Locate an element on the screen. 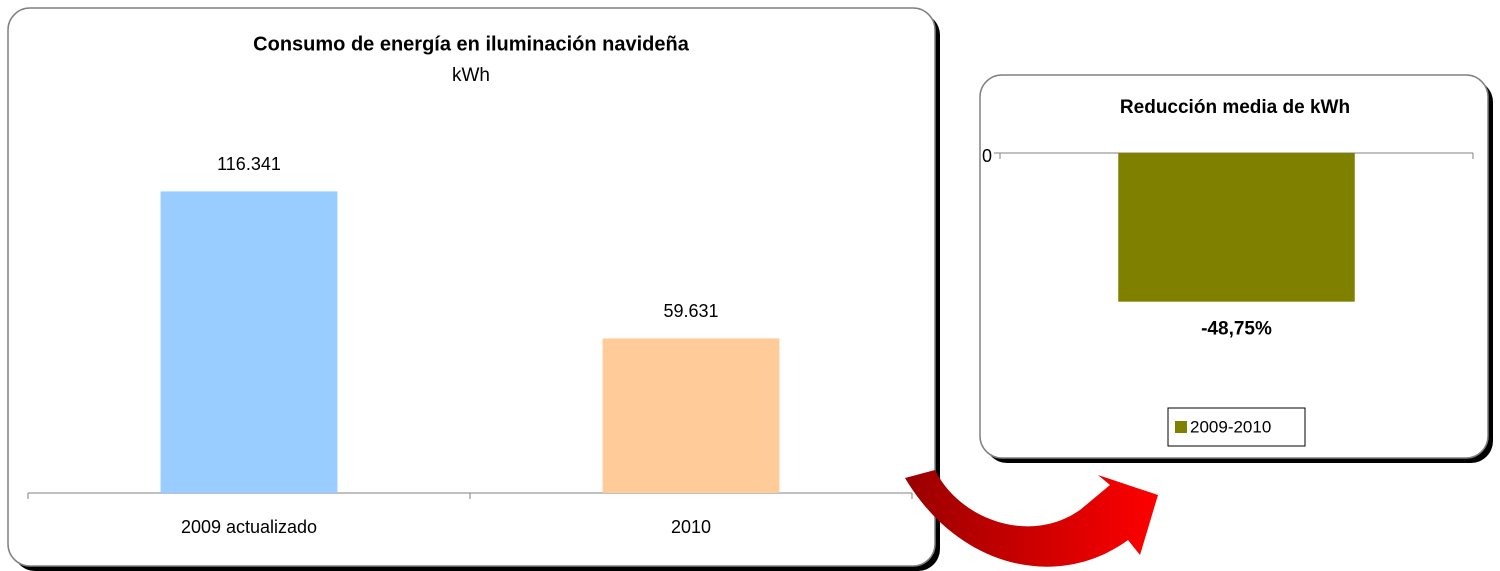 Image resolution: width=1500 pixels, height=571 pixels. x-tick-label: 2009 actualizado is located at coordinates (249, 527).